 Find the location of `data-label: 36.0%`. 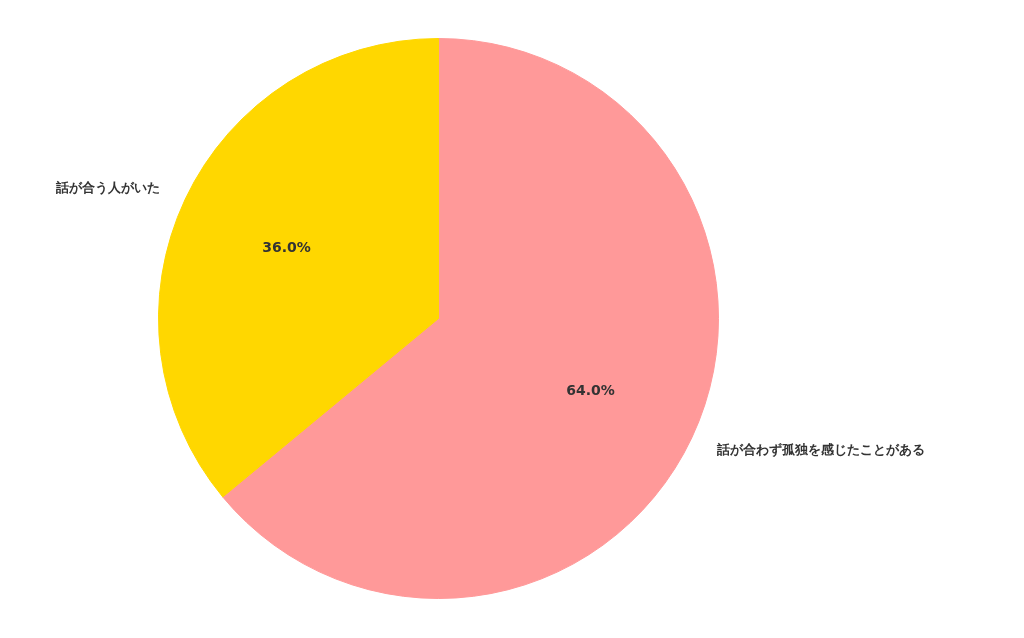

data-label: 36.0% is located at coordinates (286, 246).